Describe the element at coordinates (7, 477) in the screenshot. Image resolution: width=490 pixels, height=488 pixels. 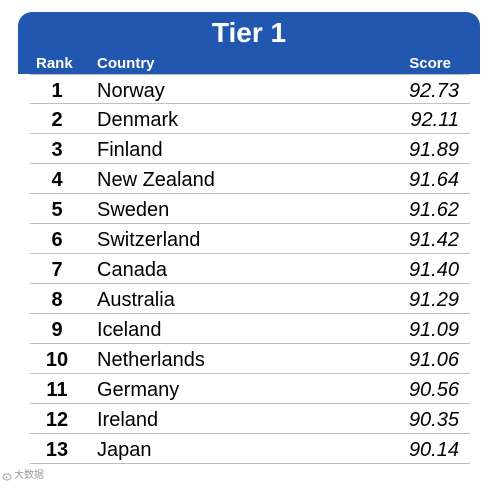
I see `weibo-logo-icon` at that location.